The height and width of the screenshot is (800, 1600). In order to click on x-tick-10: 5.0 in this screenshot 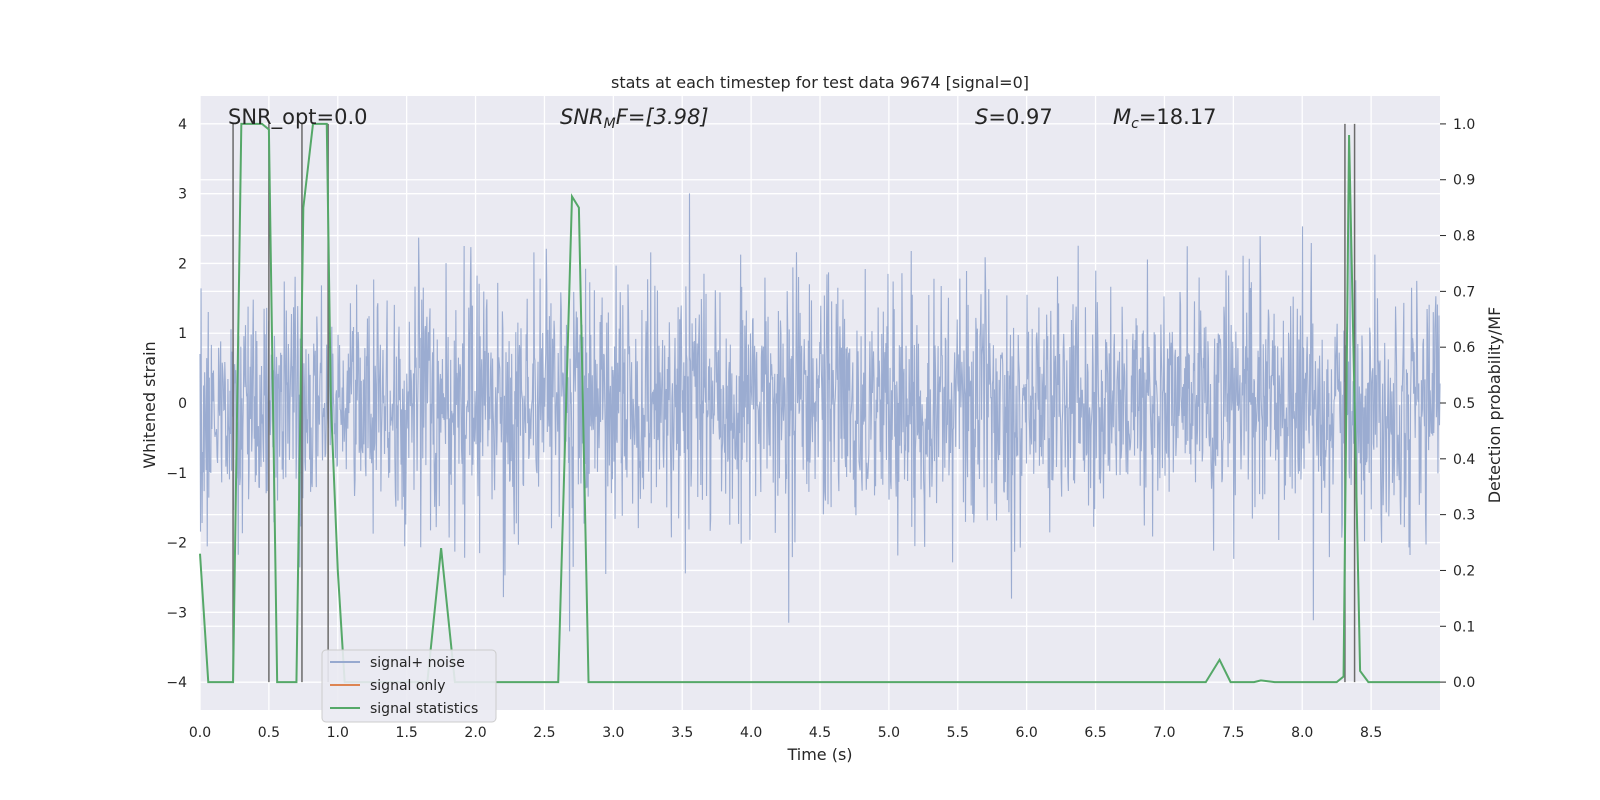, I will do `click(889, 733)`.